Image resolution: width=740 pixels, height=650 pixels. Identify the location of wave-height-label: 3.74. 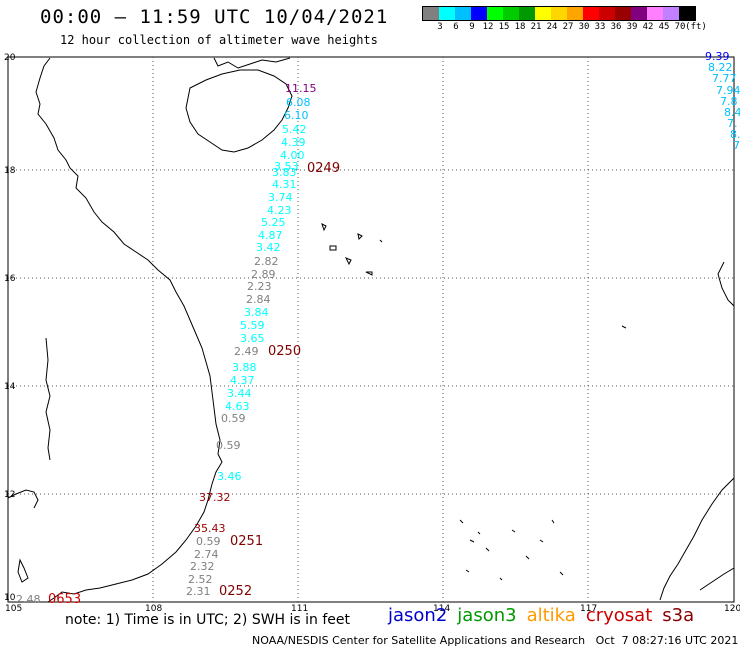
(280, 197).